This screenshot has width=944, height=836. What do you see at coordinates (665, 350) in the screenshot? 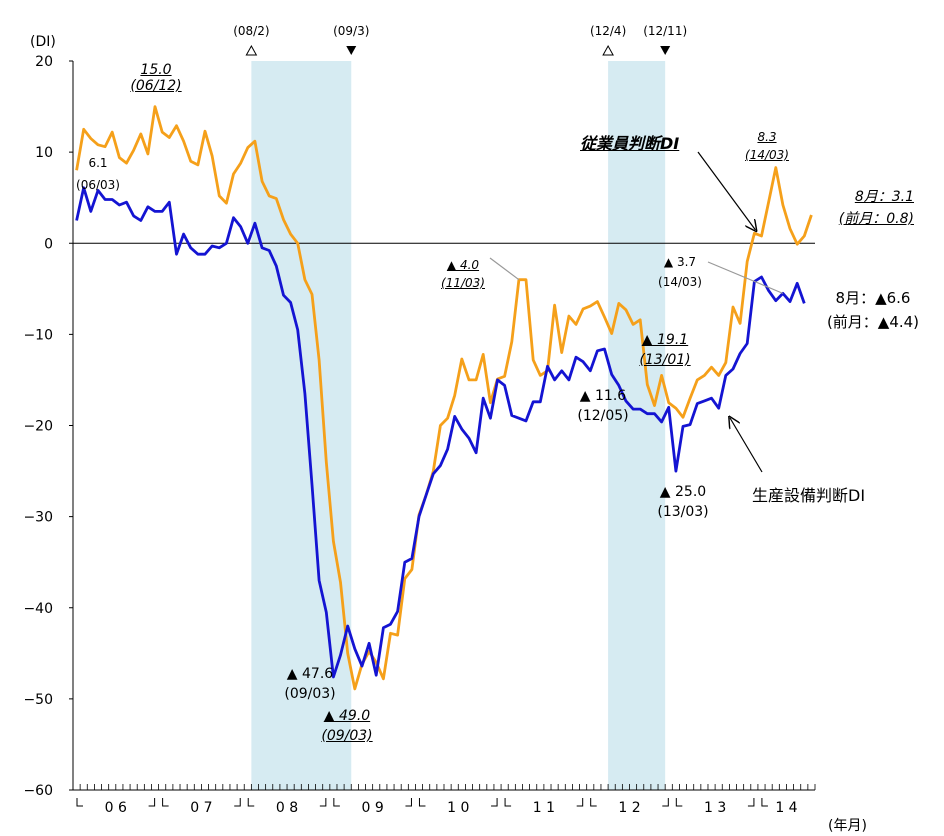
I see `emp-1301-label: ▲ 19.1 (13/01)` at bounding box center [665, 350].